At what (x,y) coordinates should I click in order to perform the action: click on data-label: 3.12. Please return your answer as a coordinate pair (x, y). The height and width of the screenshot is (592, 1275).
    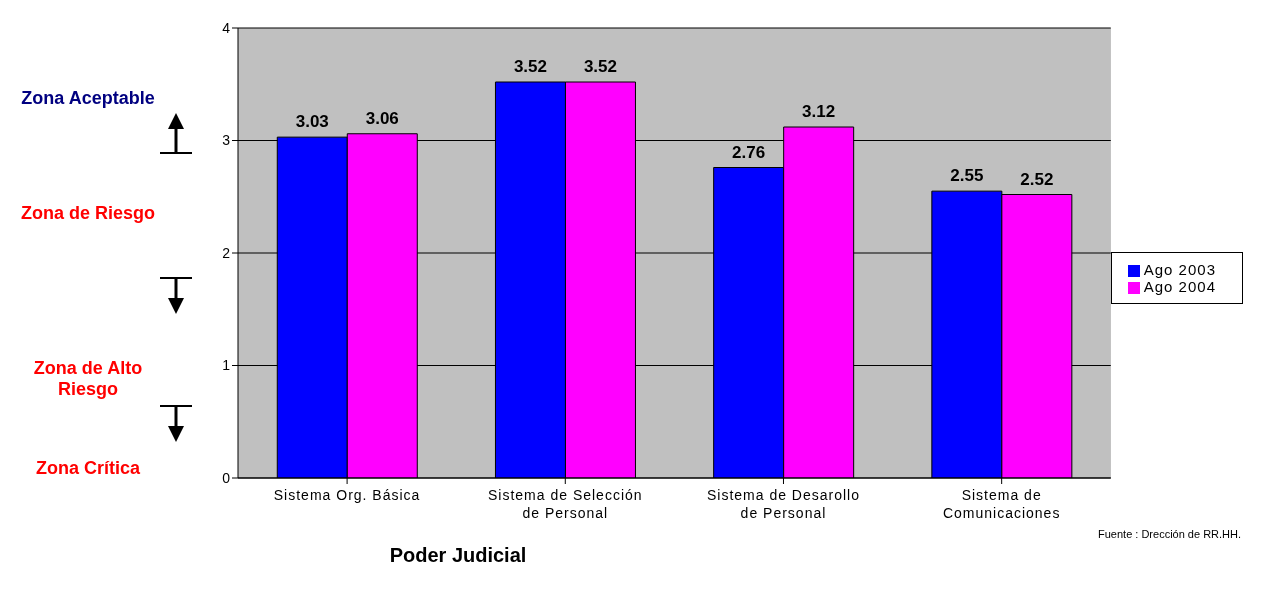
    Looking at the image, I should click on (819, 111).